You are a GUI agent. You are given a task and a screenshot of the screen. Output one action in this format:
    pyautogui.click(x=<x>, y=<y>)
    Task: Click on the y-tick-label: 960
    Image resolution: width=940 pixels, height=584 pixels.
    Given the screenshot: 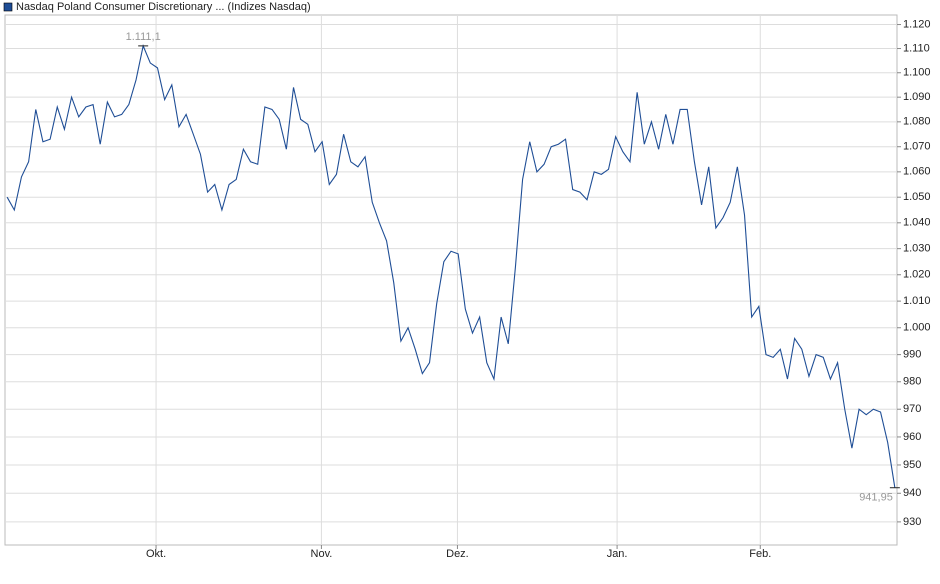 What is the action you would take?
    pyautogui.click(x=912, y=437)
    